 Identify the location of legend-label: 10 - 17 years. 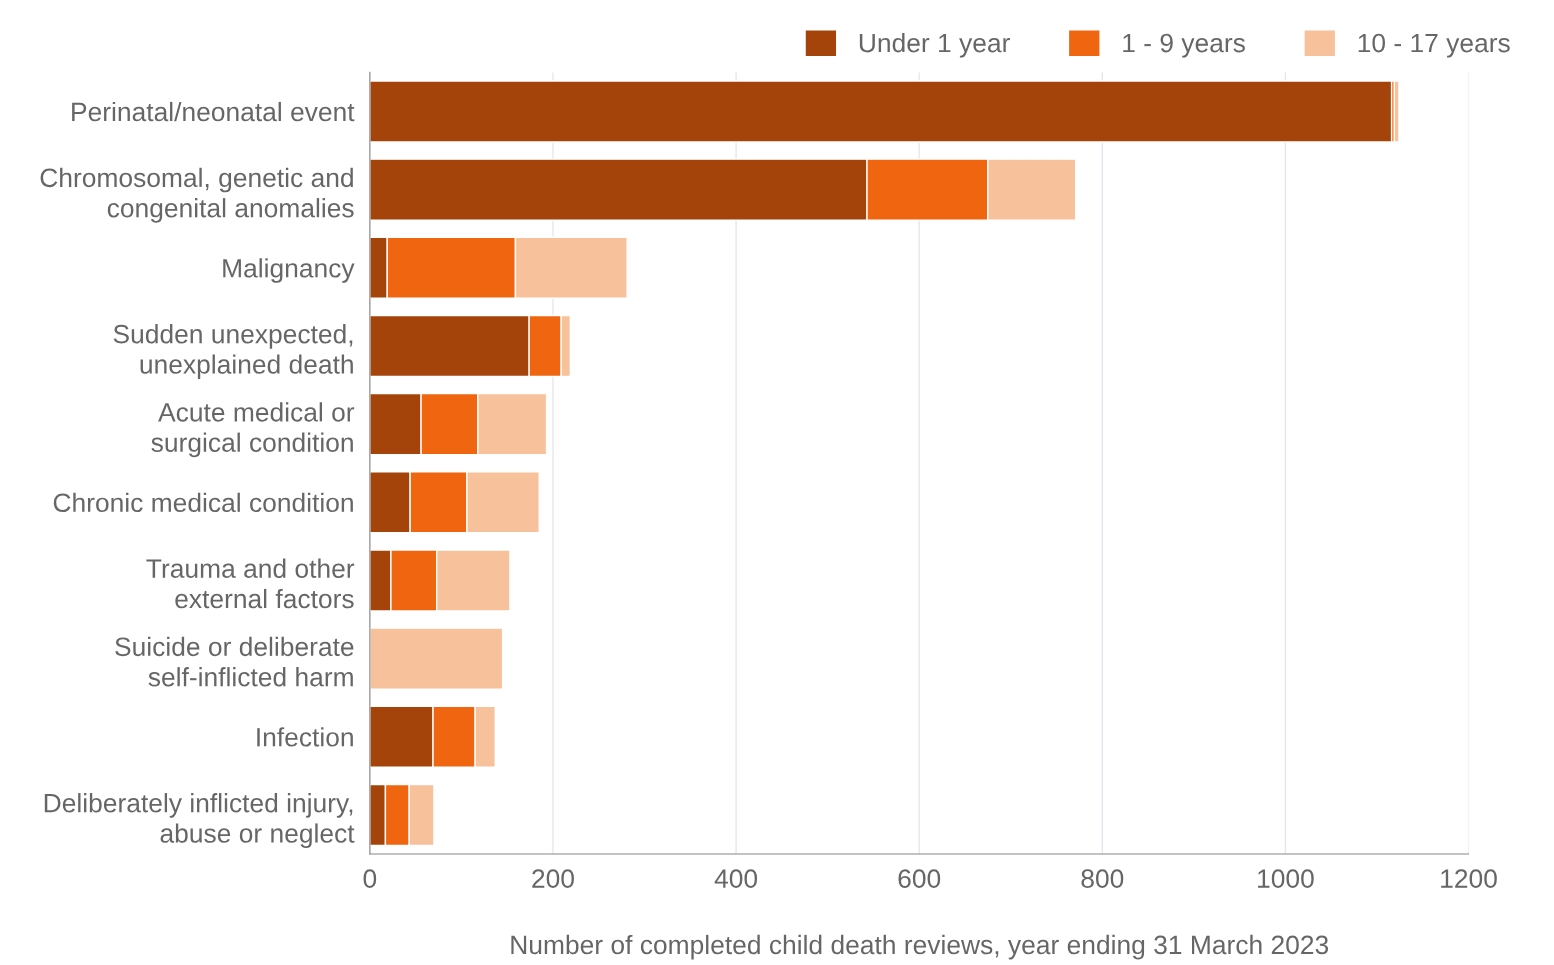
(1434, 45).